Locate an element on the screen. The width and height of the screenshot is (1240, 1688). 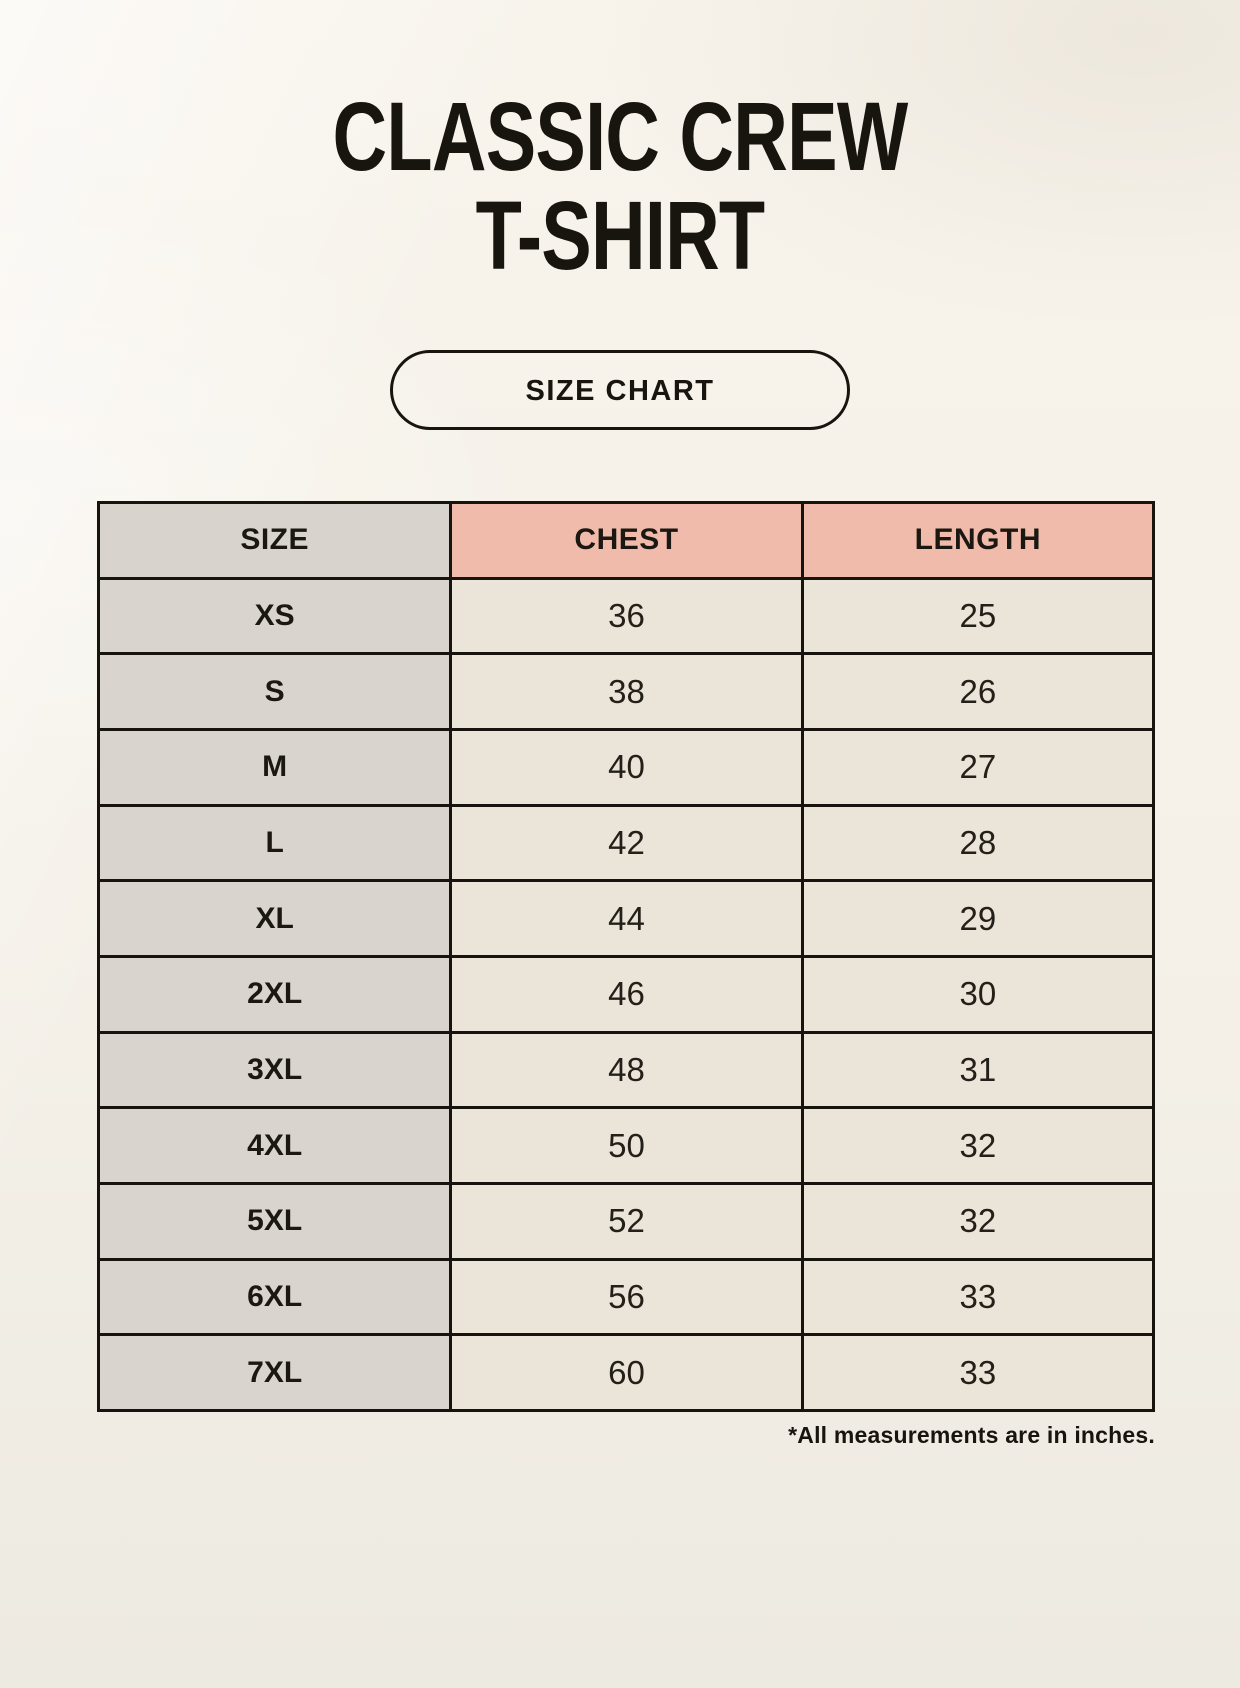
table-row: S 38 26 is located at coordinates (626, 691).